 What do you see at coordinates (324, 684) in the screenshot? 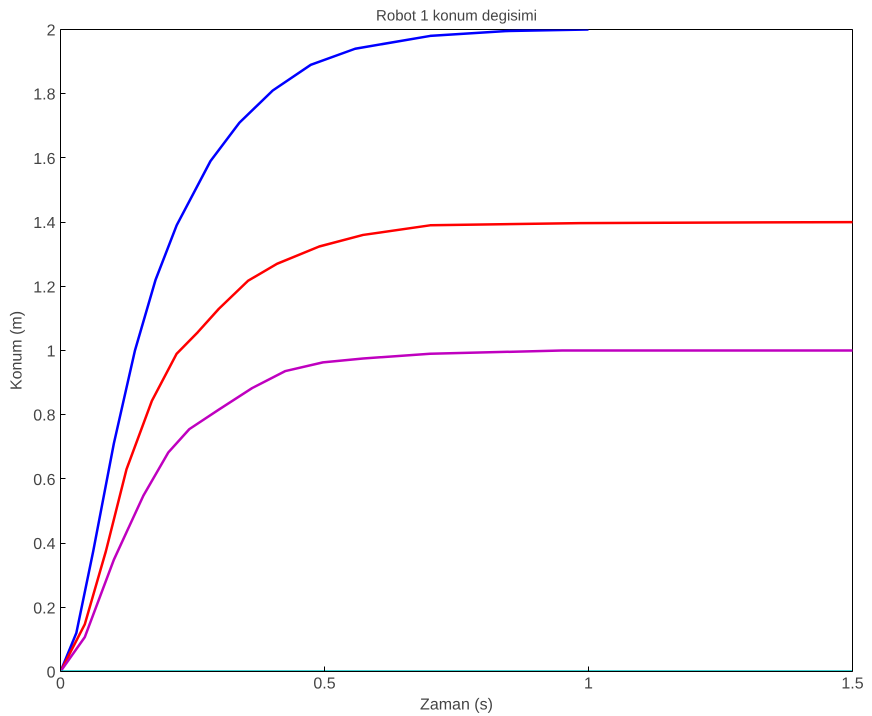
I see `x-tick-label: 0.5` at bounding box center [324, 684].